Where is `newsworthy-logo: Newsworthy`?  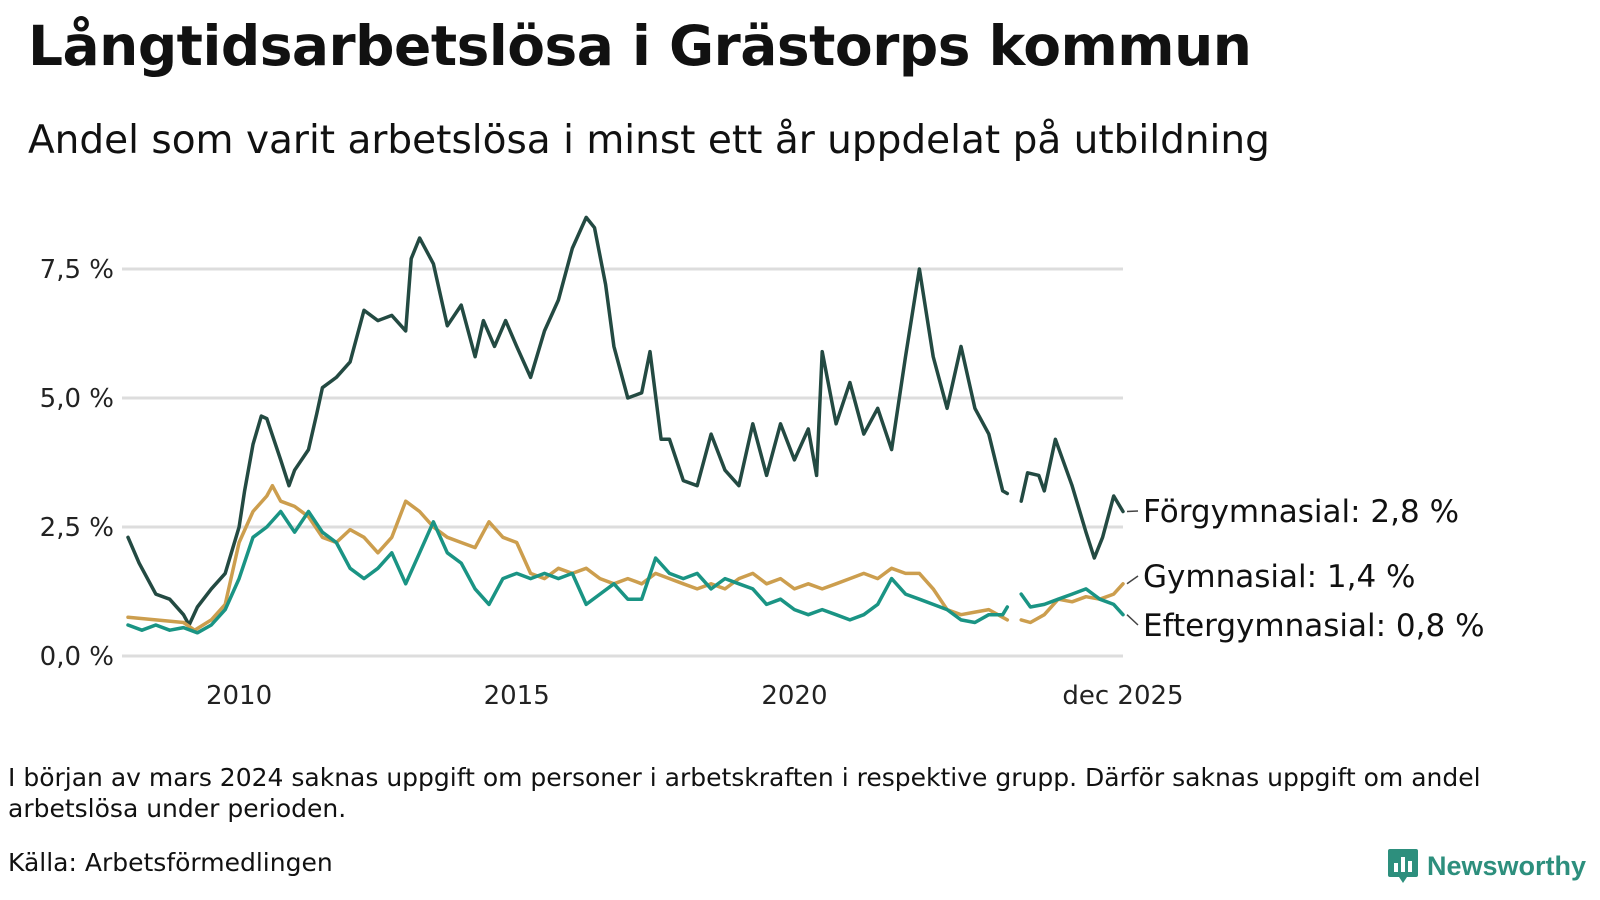 newsworthy-logo: Newsworthy is located at coordinates (1486, 866).